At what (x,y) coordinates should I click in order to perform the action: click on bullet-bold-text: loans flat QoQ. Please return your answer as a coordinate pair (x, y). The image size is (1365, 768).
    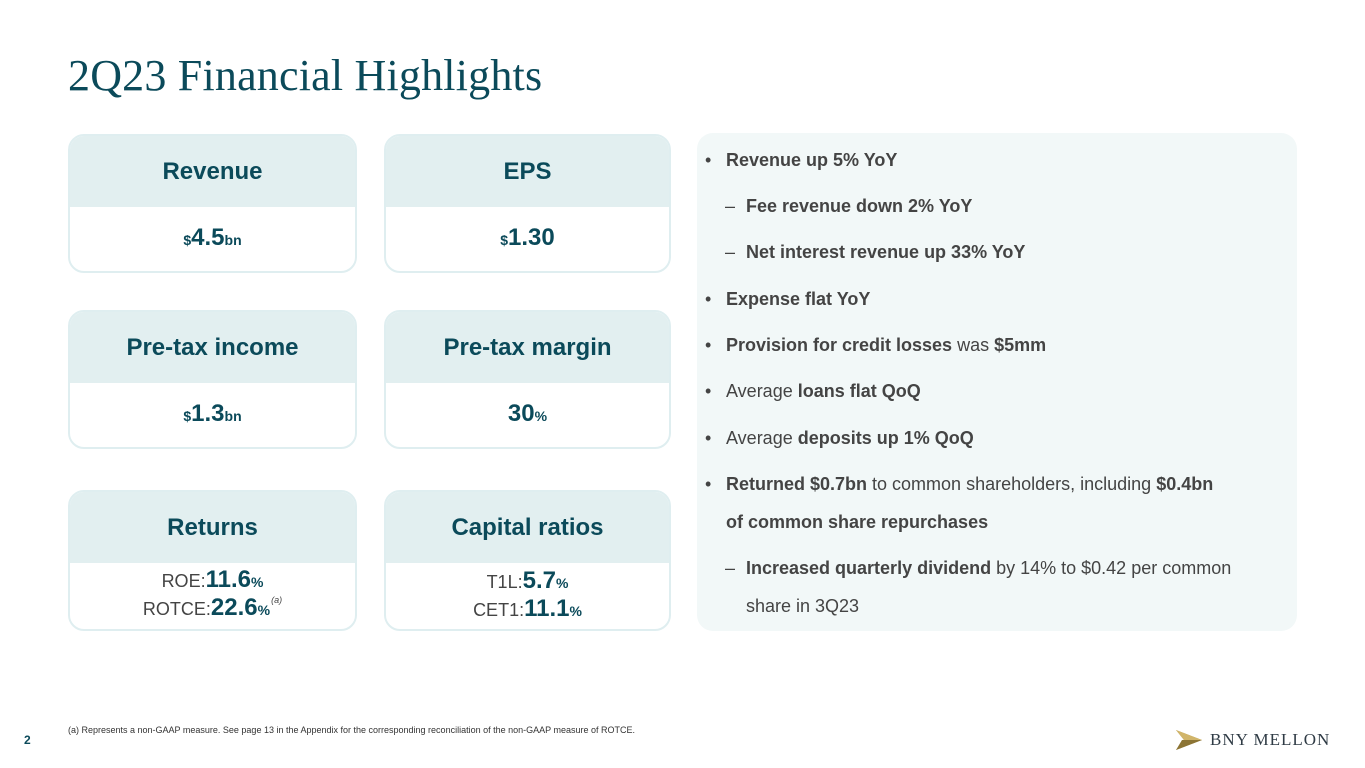
    Looking at the image, I should click on (859, 391).